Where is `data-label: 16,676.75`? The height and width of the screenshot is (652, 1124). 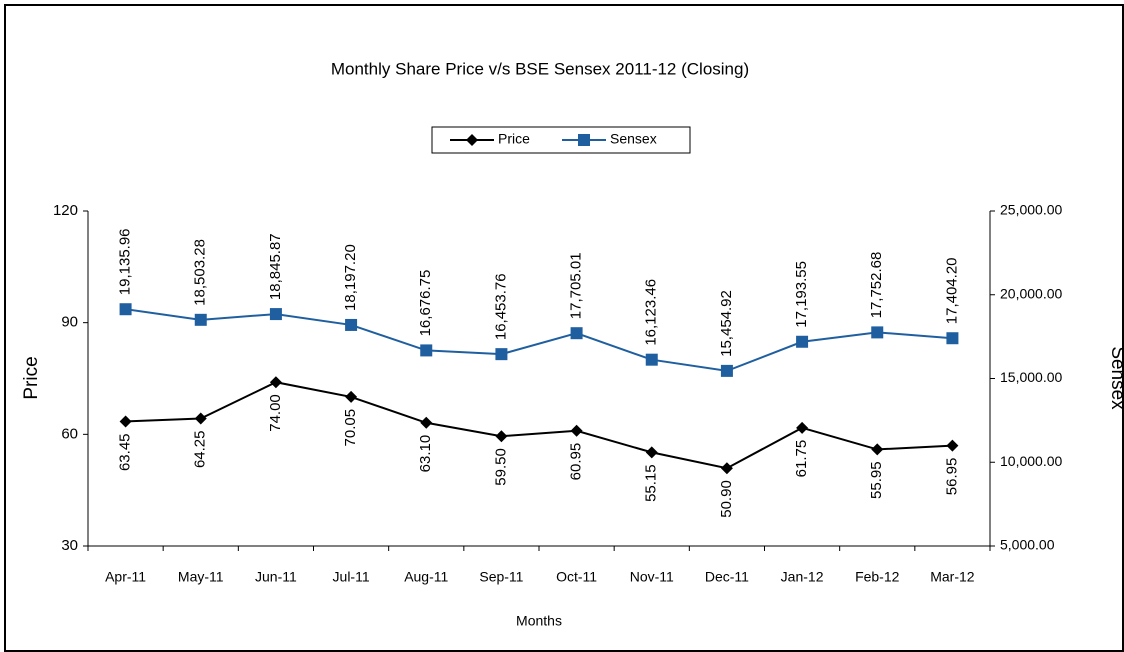 data-label: 16,676.75 is located at coordinates (425, 303).